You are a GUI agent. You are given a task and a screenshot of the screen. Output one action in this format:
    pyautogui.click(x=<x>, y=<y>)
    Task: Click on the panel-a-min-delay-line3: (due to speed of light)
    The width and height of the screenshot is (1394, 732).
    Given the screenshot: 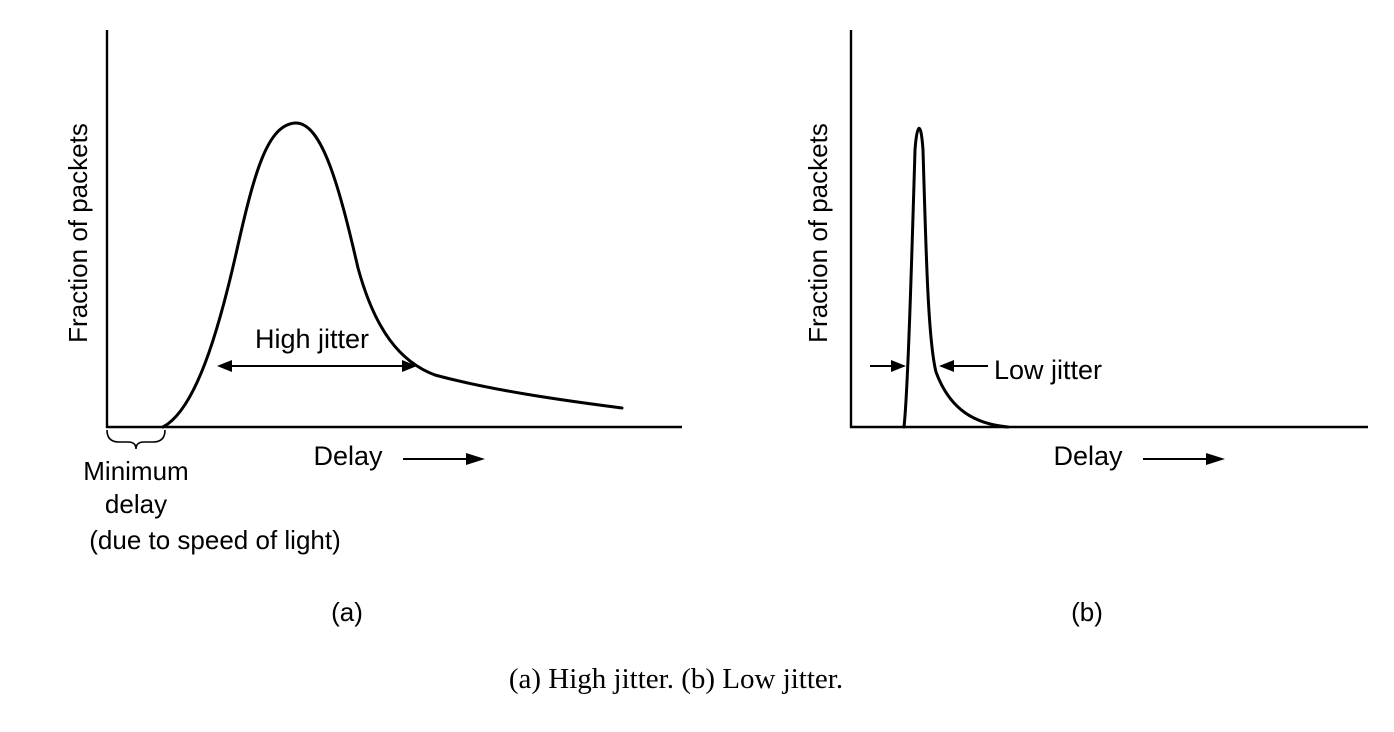 What is the action you would take?
    pyautogui.click(x=215, y=540)
    